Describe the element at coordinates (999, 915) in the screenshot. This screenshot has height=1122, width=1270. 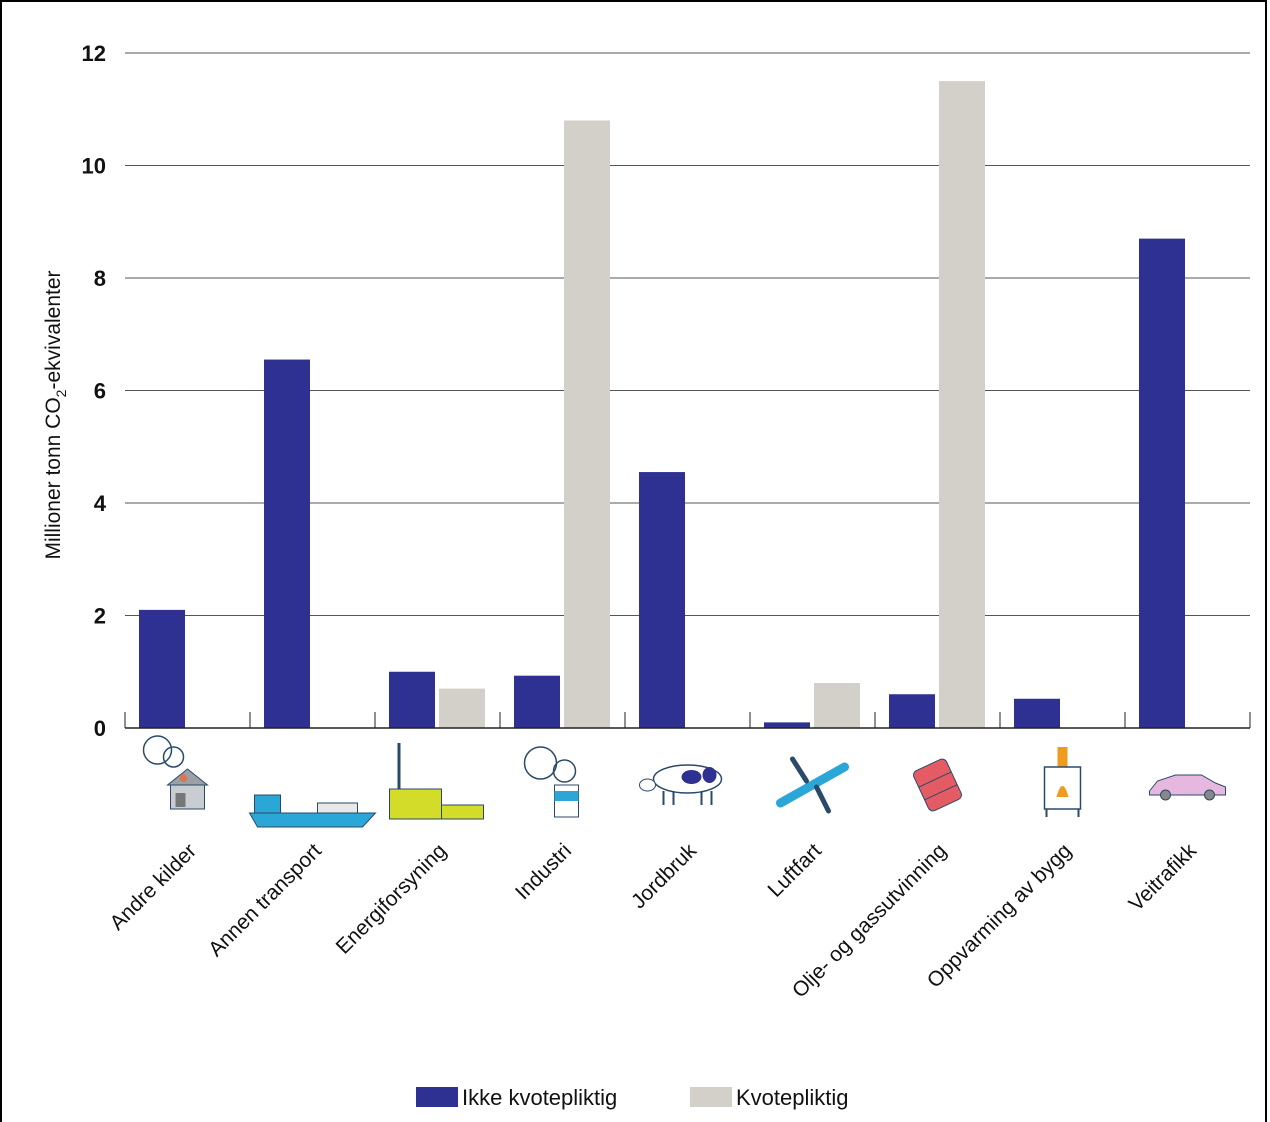
I see `category-label-oppvarming-av-bygg: Oppvarming av bygg` at that location.